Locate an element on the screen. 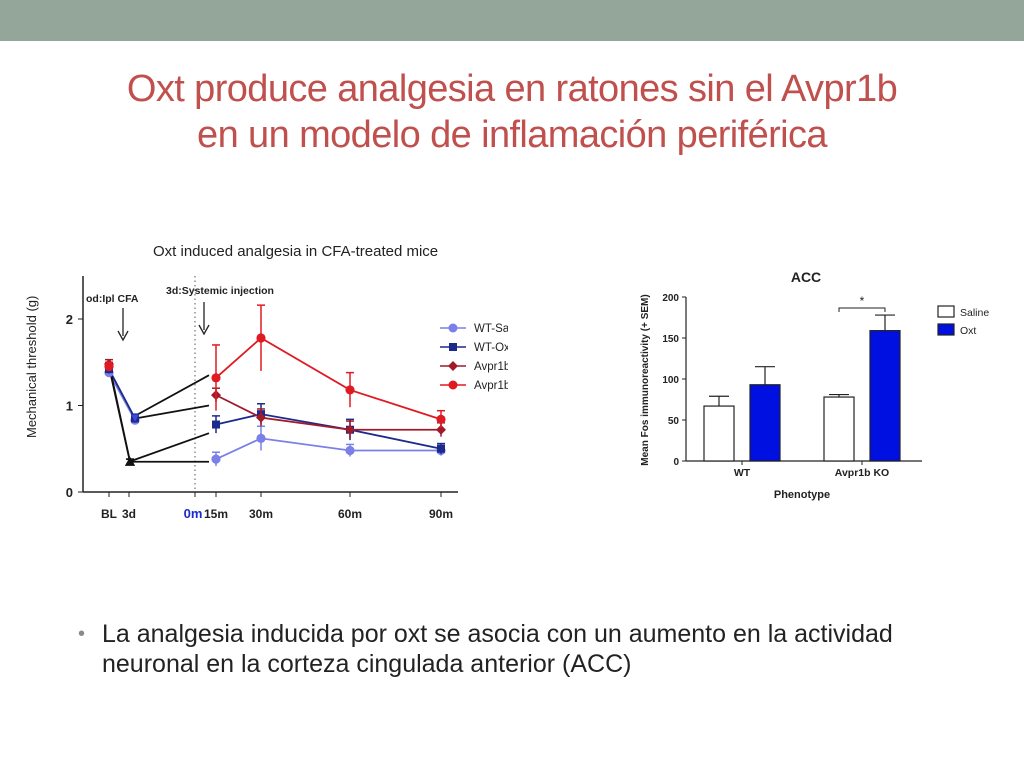  slide-title-line-2: en un modelo de inflamación periférica is located at coordinates (512, 135).